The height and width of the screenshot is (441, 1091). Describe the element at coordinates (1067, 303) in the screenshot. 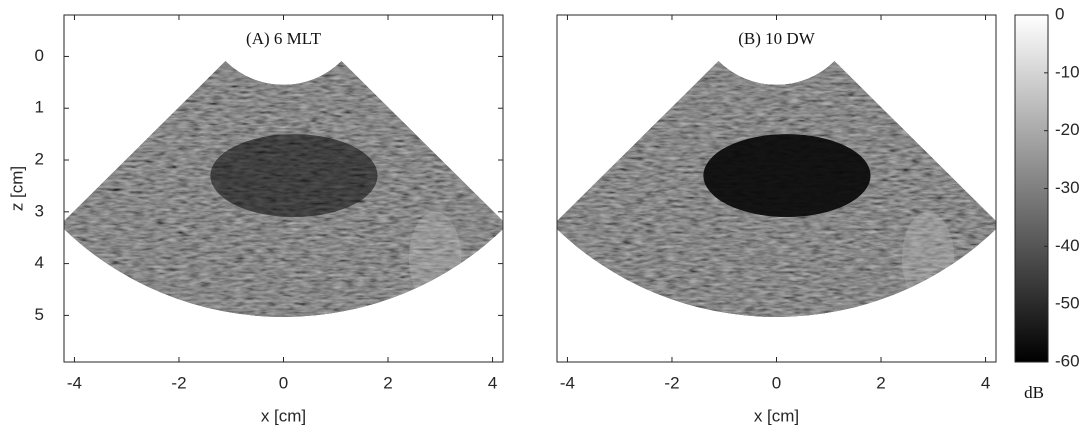

I see `colorbar-tick-label: -50` at that location.